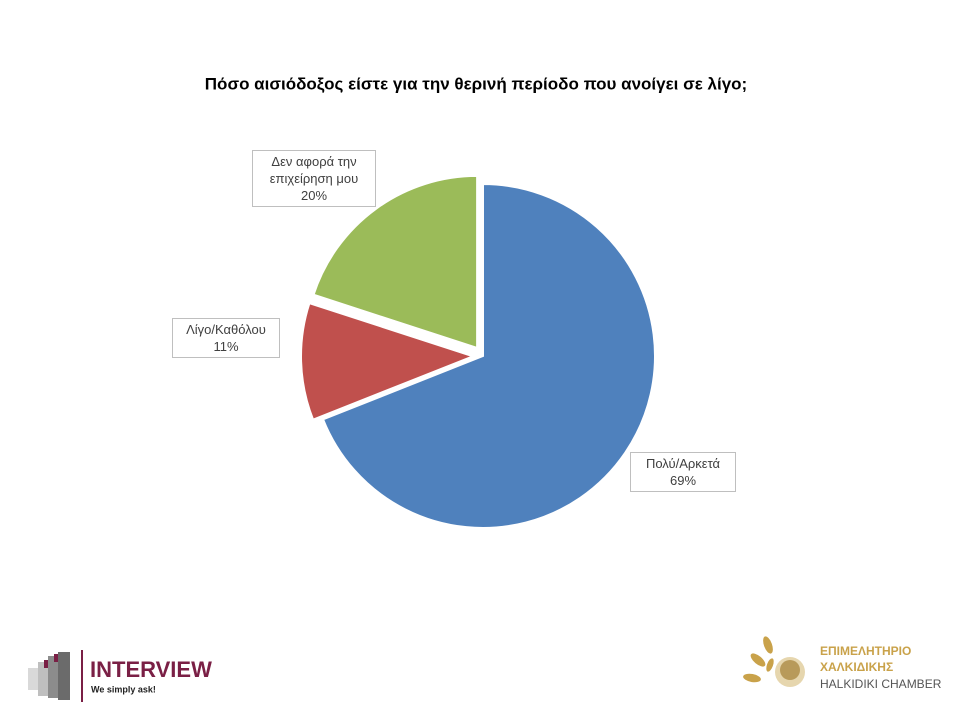 The image size is (953, 707). I want to click on label-value: 11%, so click(226, 346).